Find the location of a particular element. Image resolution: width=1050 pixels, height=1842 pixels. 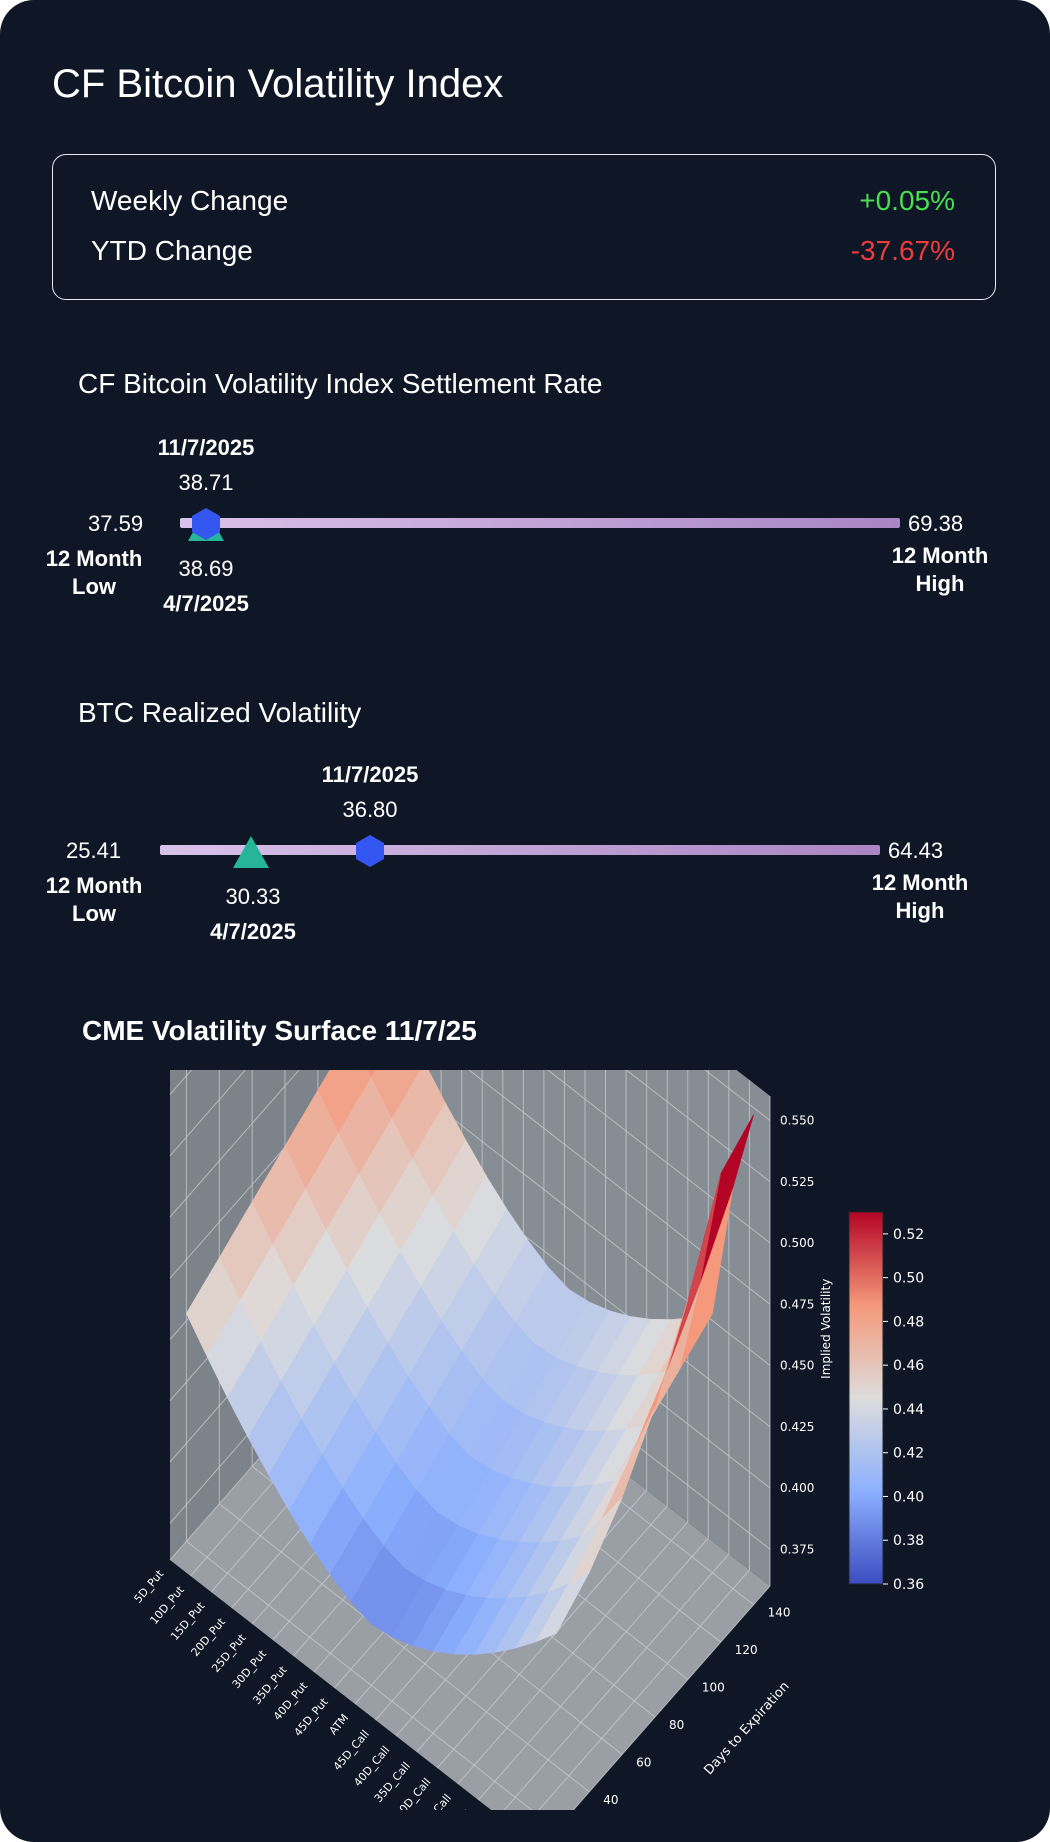

ytd-change-value: -37.67% is located at coordinates (902, 250).